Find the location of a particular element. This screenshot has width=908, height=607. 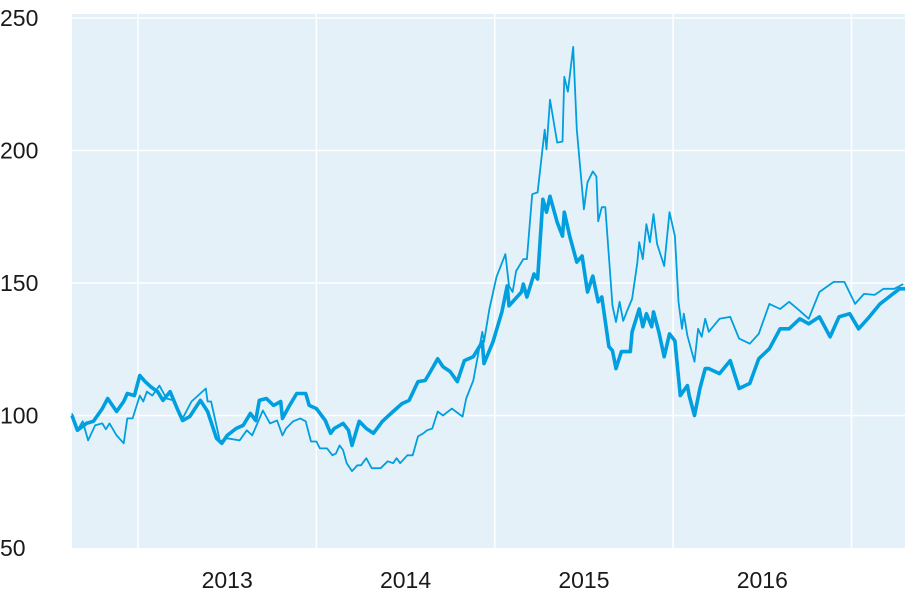

x-tick-label: 2016 is located at coordinates (762, 580).